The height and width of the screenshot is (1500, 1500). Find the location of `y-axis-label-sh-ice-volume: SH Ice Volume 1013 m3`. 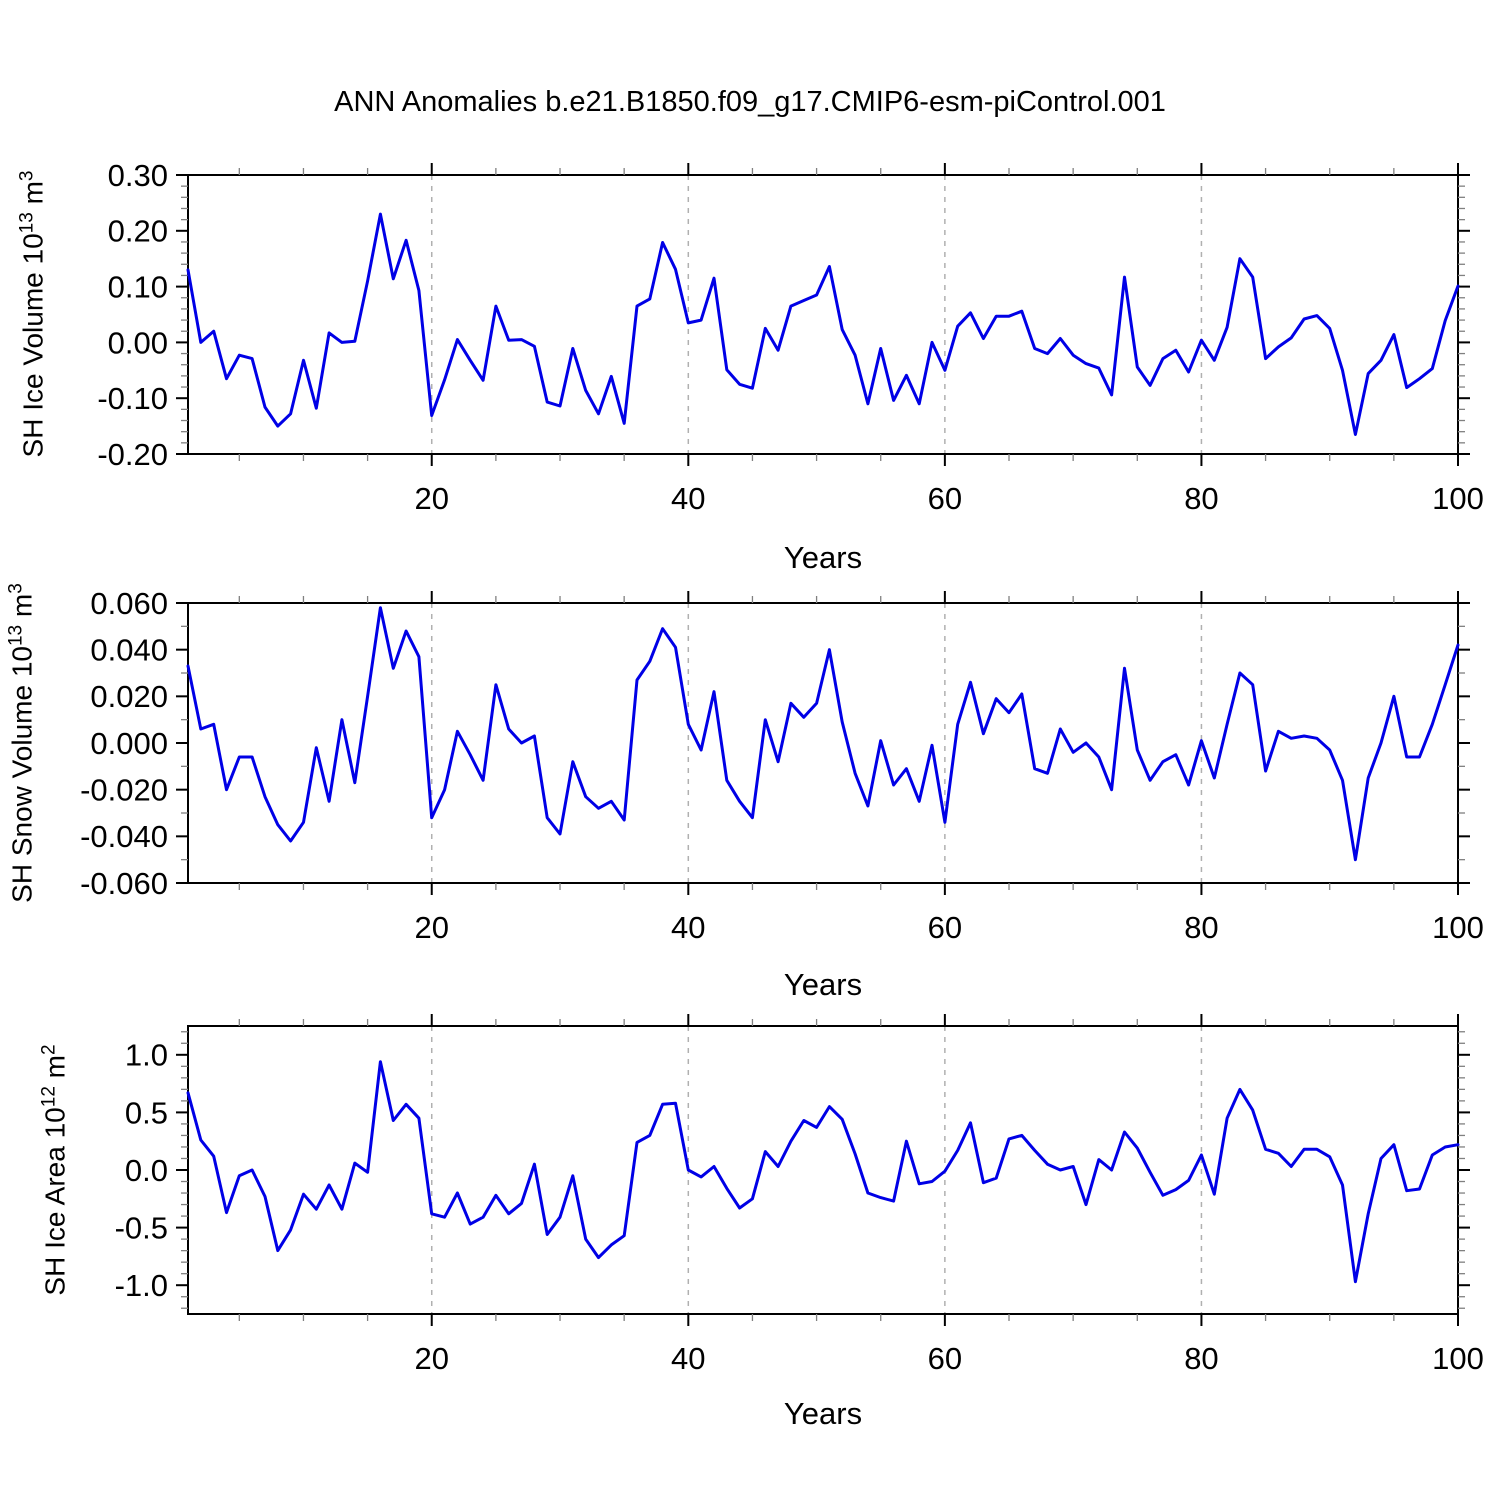

y-axis-label-sh-ice-volume: SH Ice Volume 1013 m3 is located at coordinates (32, 314).